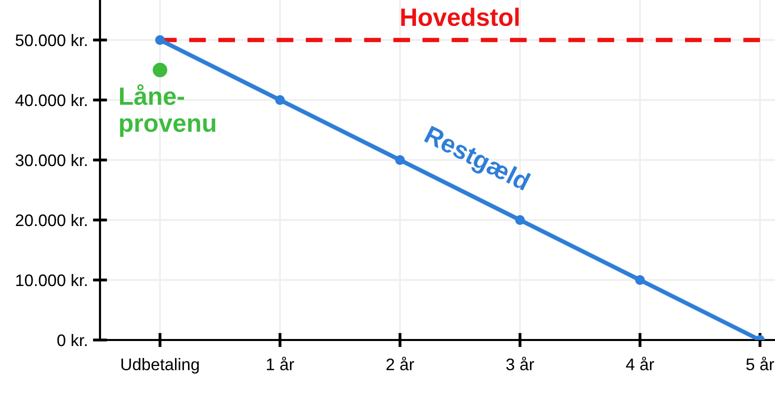 This screenshot has height=400, width=775. I want to click on y-tick-label: 40.000 kr., so click(51, 100).